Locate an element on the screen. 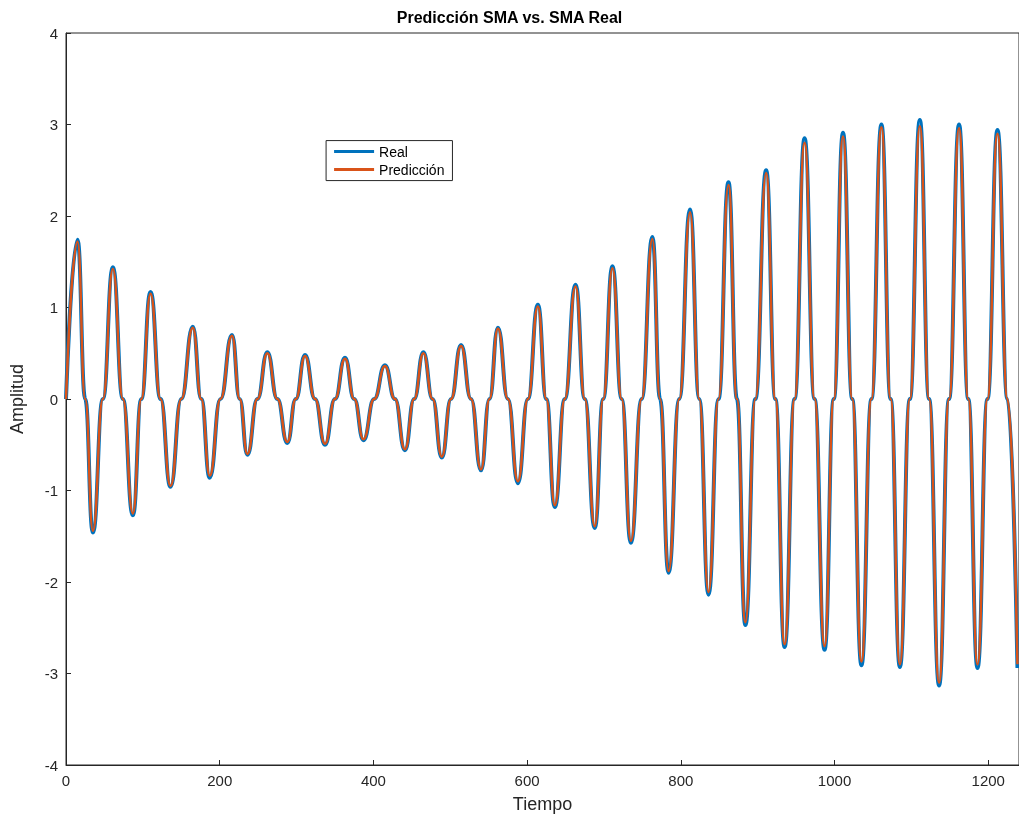 This screenshot has width=1019, height=827. x-tick-label: 800 is located at coordinates (681, 780).